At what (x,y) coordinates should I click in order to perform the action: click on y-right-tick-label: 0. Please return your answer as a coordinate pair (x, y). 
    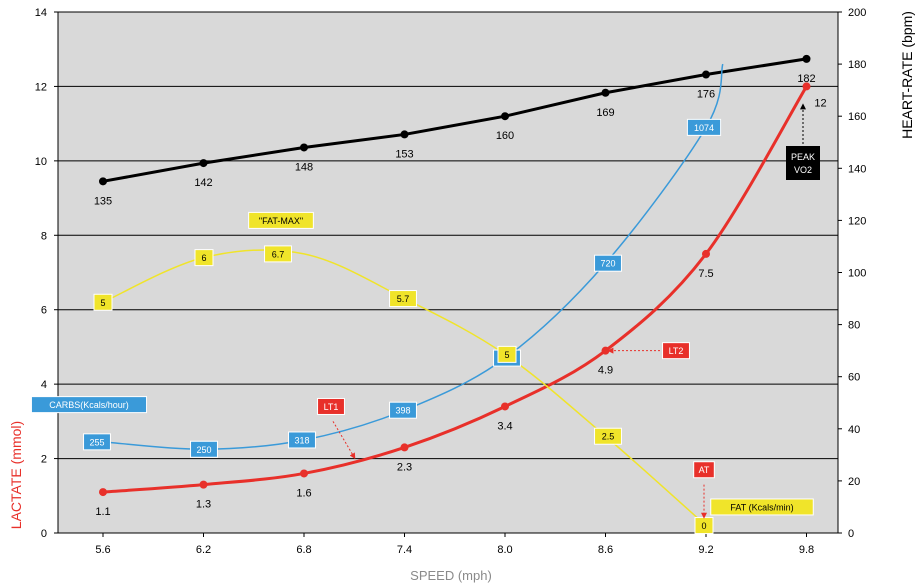
    Looking at the image, I should click on (851, 534).